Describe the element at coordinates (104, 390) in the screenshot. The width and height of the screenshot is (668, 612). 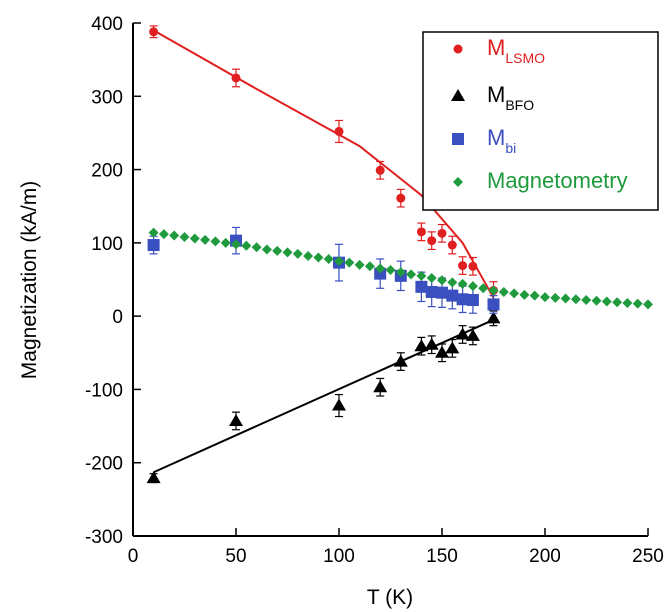
I see `y-tick-label: -100` at that location.